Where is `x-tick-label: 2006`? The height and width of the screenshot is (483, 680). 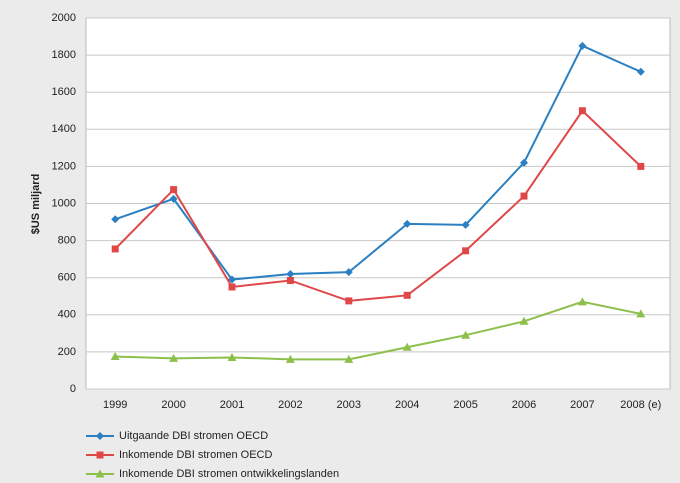 x-tick-label: 2006 is located at coordinates (524, 405).